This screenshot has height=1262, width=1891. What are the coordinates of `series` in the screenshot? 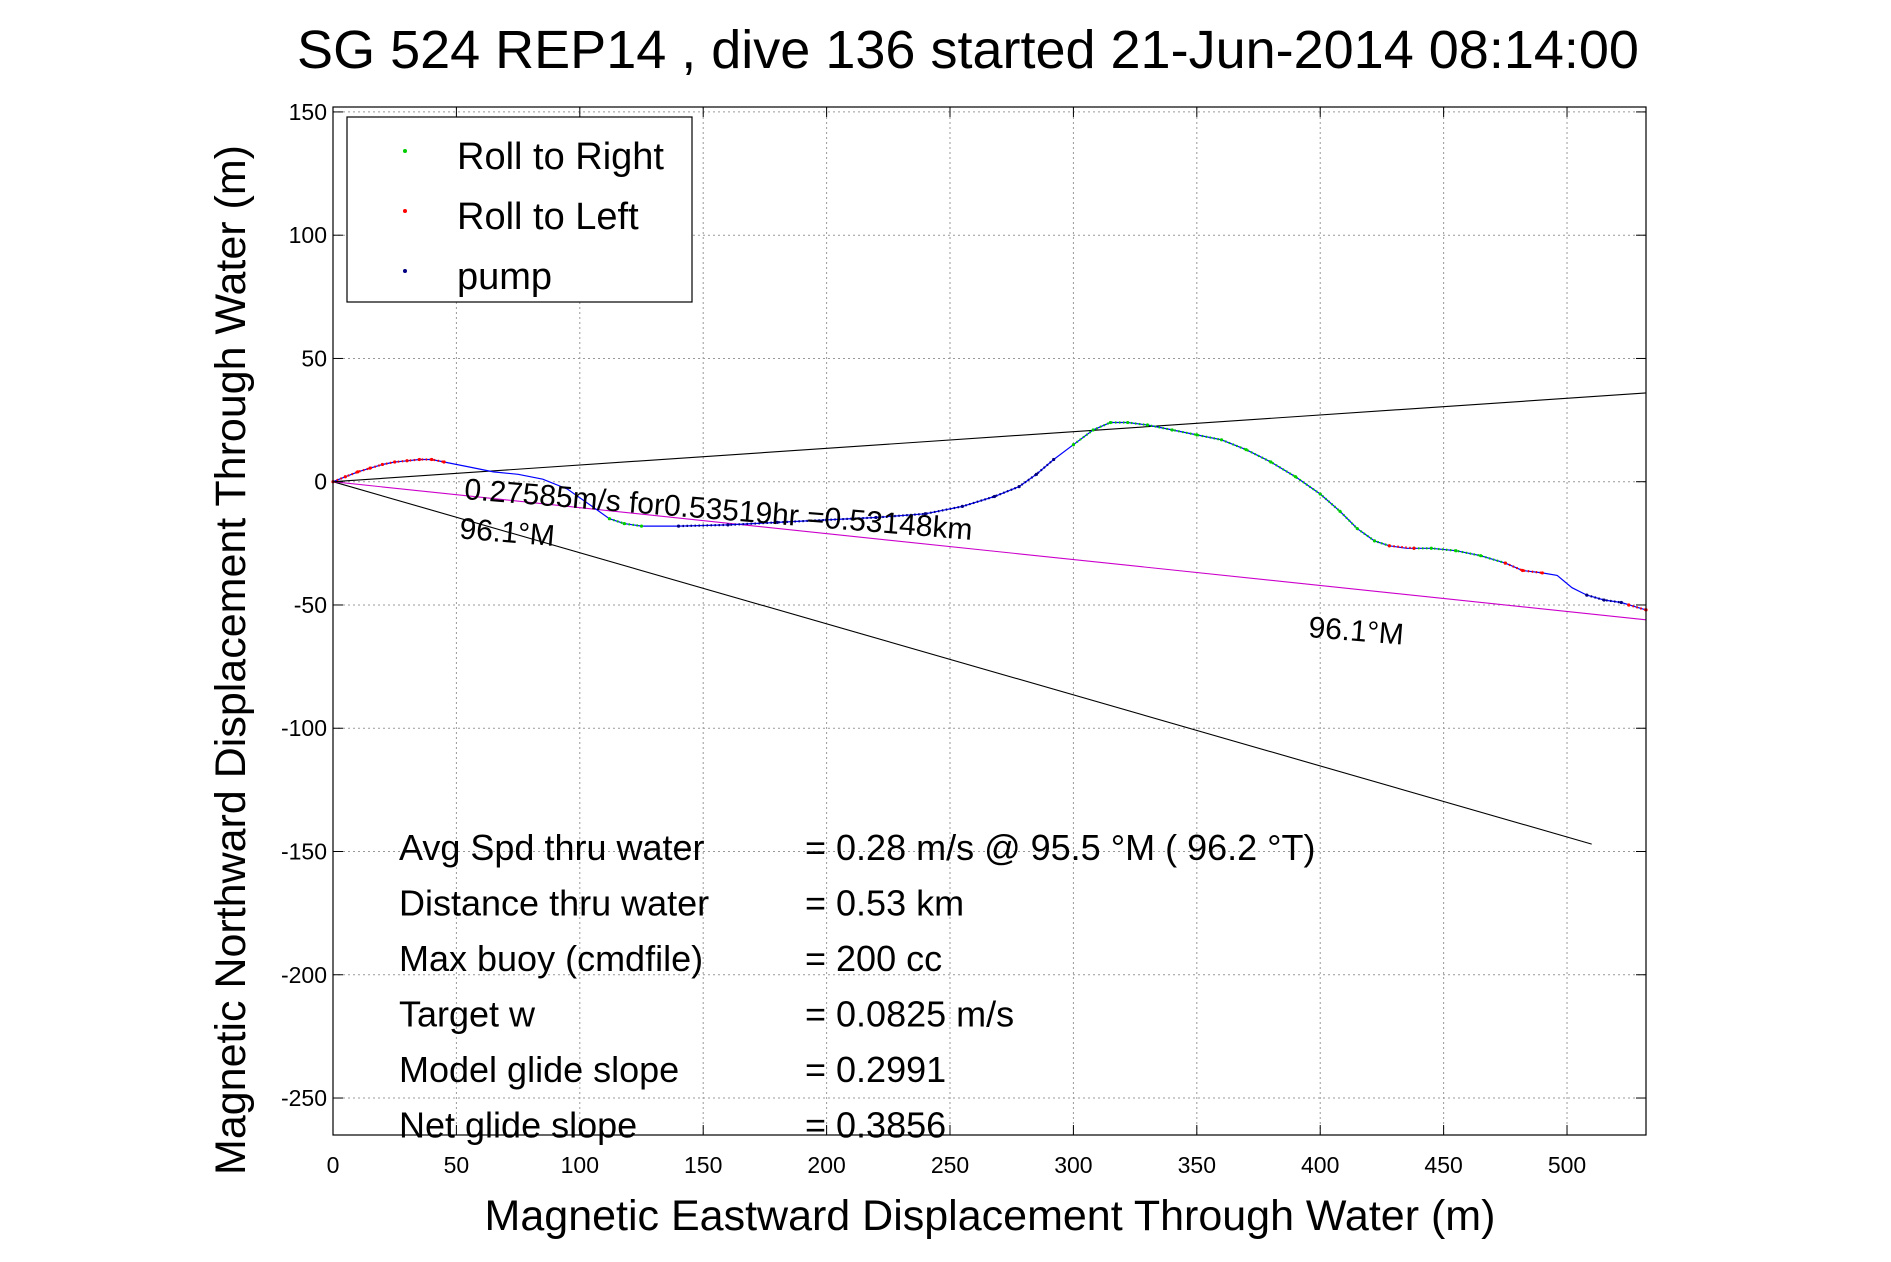 It's located at (989, 516).